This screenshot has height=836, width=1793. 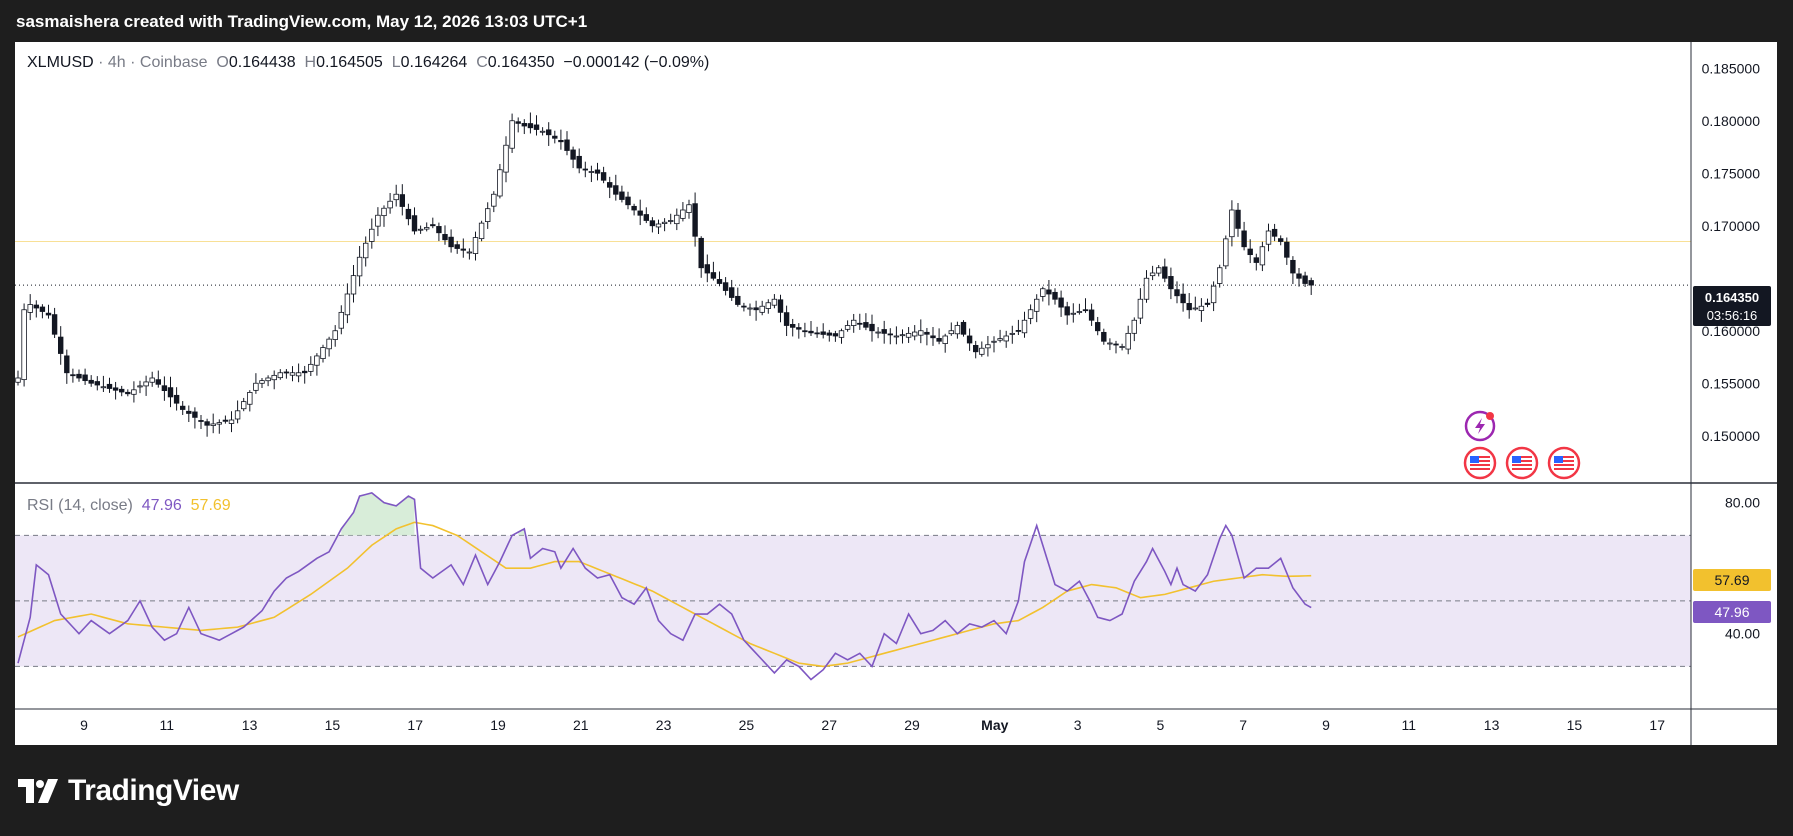 What do you see at coordinates (872, 725) in the screenshot?
I see `time-axis: 9 11 13 15 17 19 21 23 25 27 29 May 3 5 7 9 11 13 15 17` at bounding box center [872, 725].